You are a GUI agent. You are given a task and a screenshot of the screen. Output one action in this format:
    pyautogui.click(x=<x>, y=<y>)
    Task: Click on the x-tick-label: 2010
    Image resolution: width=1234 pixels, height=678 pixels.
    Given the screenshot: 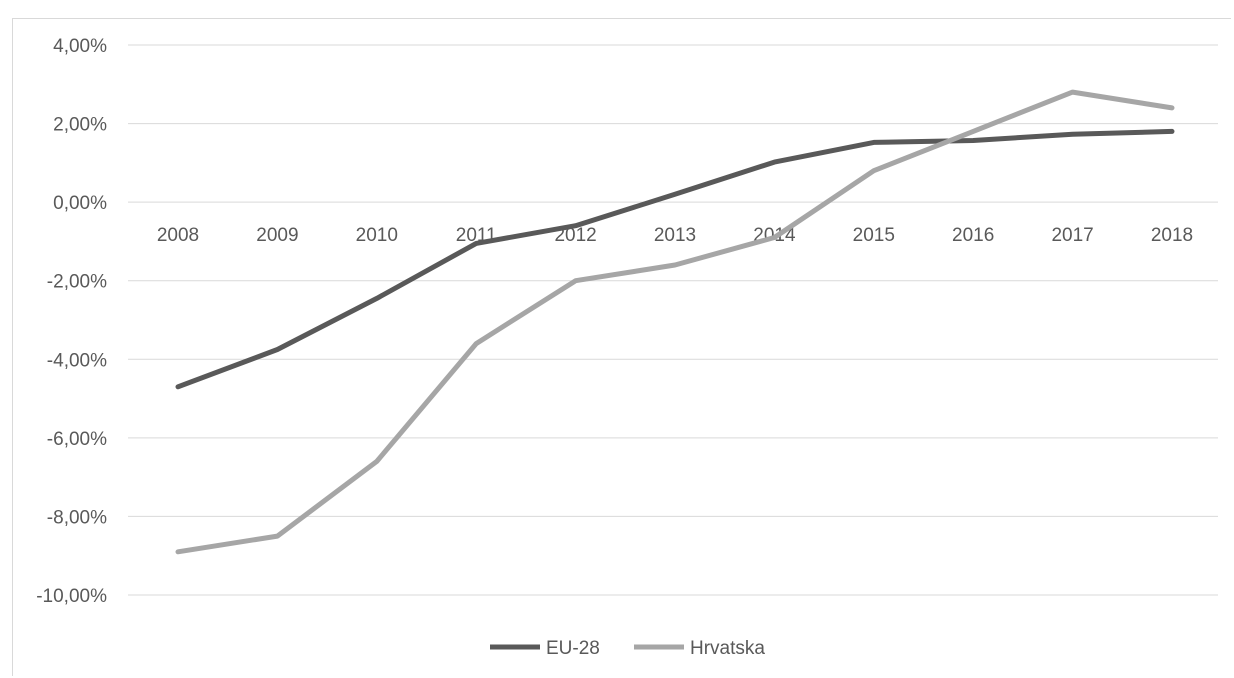 What is the action you would take?
    pyautogui.click(x=377, y=235)
    